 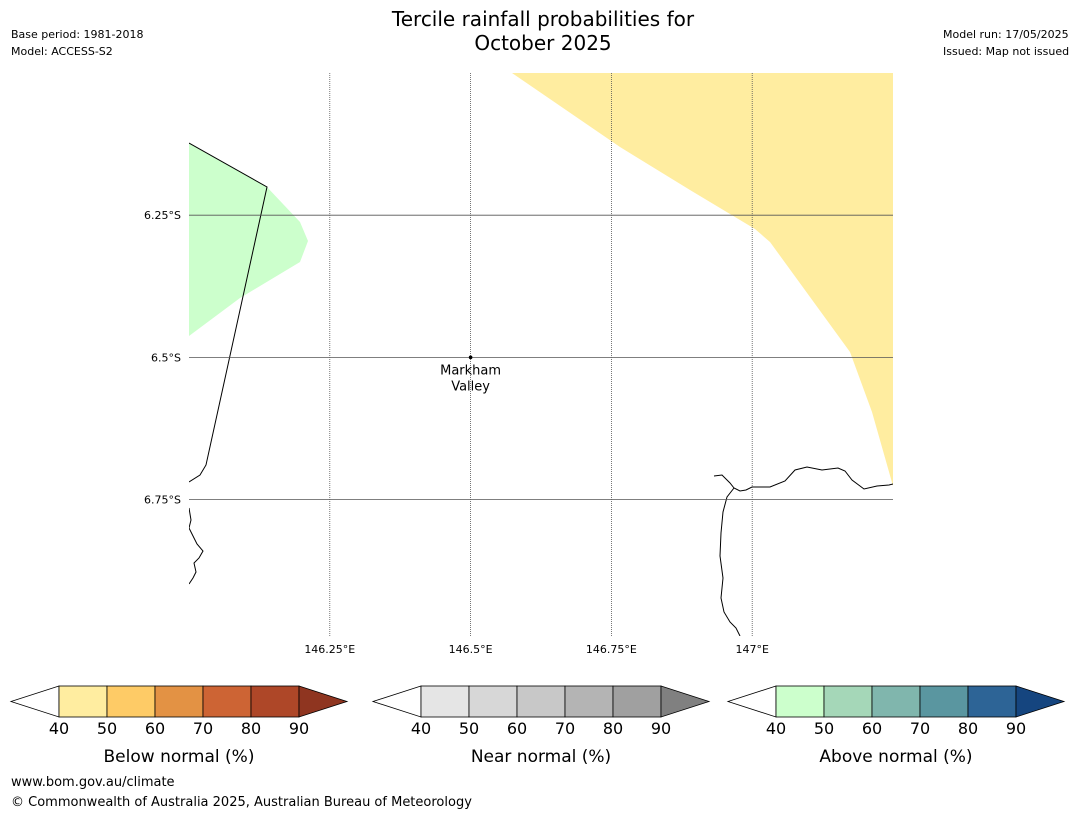 I want to click on metadata-left: Base period: 1981-2018 Model: ACCESS-S2, so click(x=77, y=43).